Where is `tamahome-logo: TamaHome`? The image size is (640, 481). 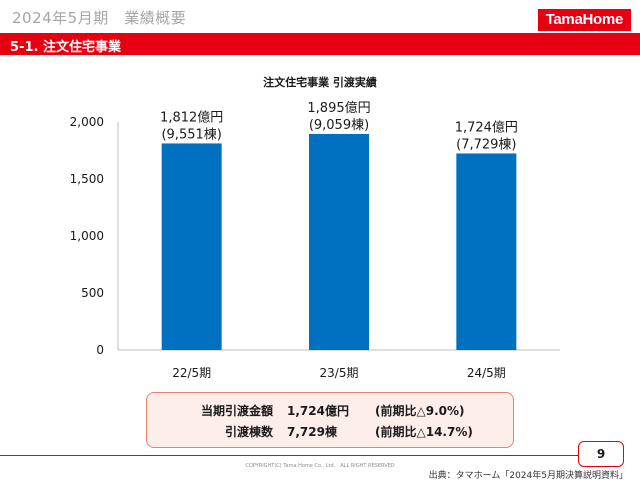
tamahome-logo: TamaHome is located at coordinates (584, 20).